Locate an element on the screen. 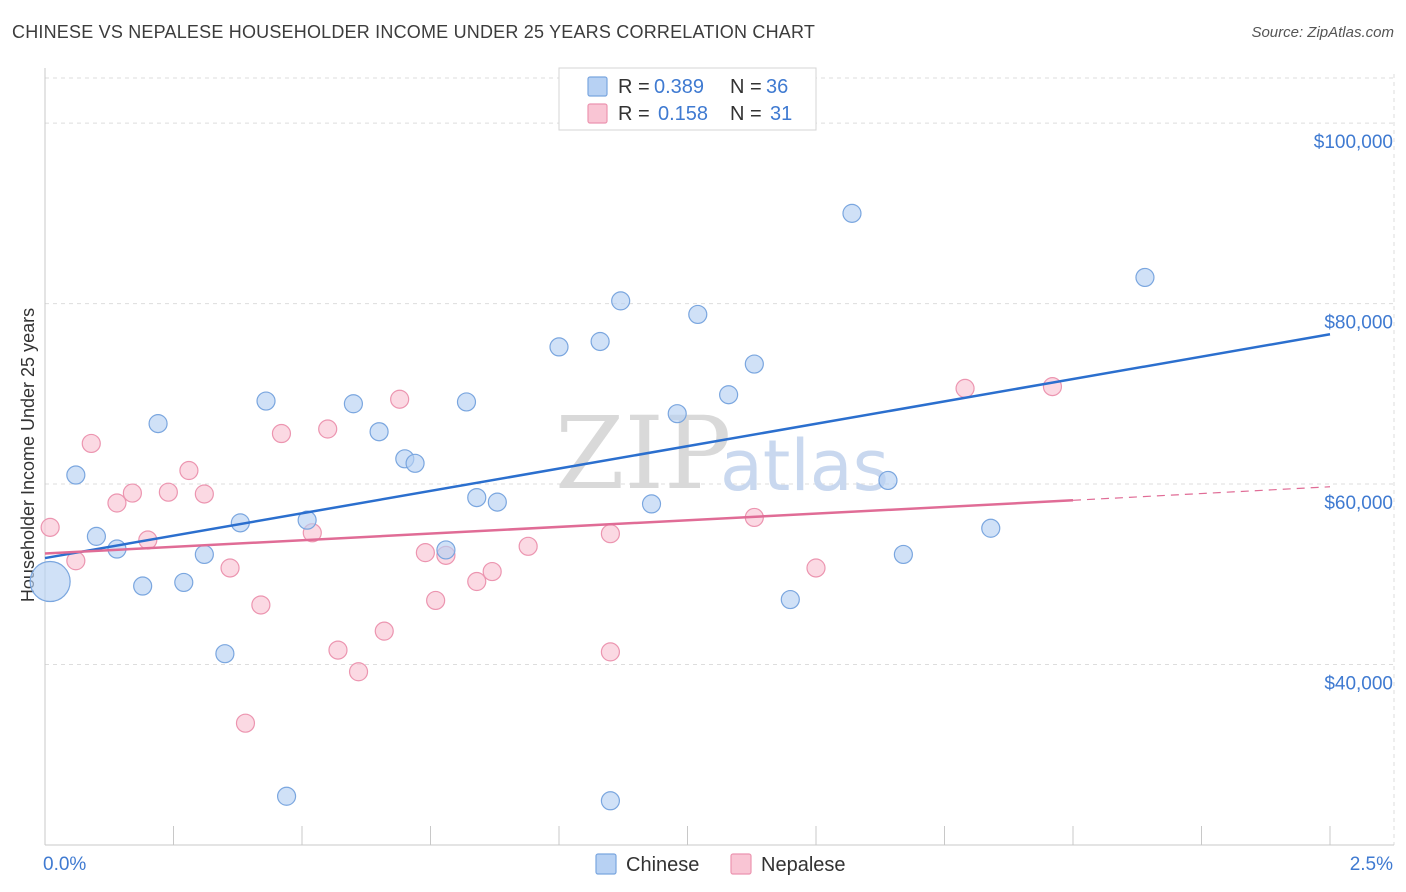 The image size is (1406, 892). x-tick-label-min: 0.0% is located at coordinates (64, 864).